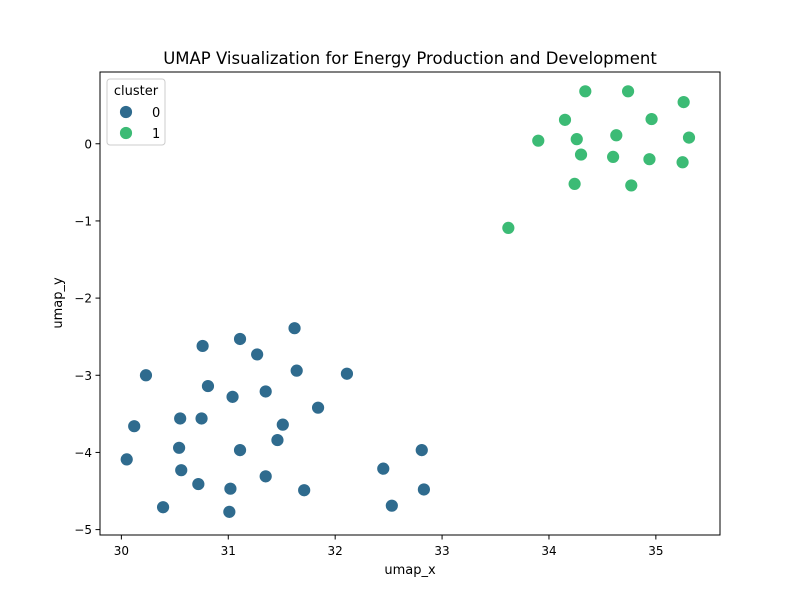  What do you see at coordinates (441, 551) in the screenshot?
I see `x-tick-label: 33` at bounding box center [441, 551].